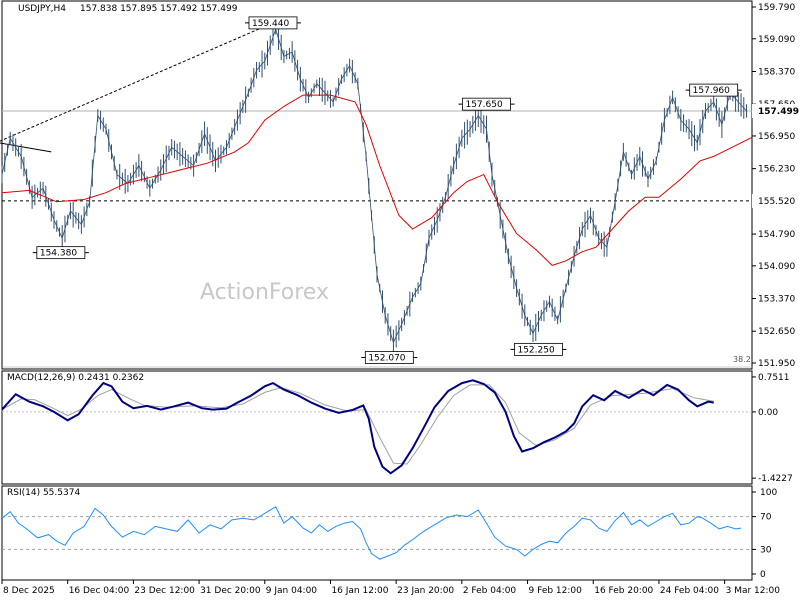 Image resolution: width=800 pixels, height=600 pixels. What do you see at coordinates (58, 254) in the screenshot?
I see `peak-label: 154.380` at bounding box center [58, 254].